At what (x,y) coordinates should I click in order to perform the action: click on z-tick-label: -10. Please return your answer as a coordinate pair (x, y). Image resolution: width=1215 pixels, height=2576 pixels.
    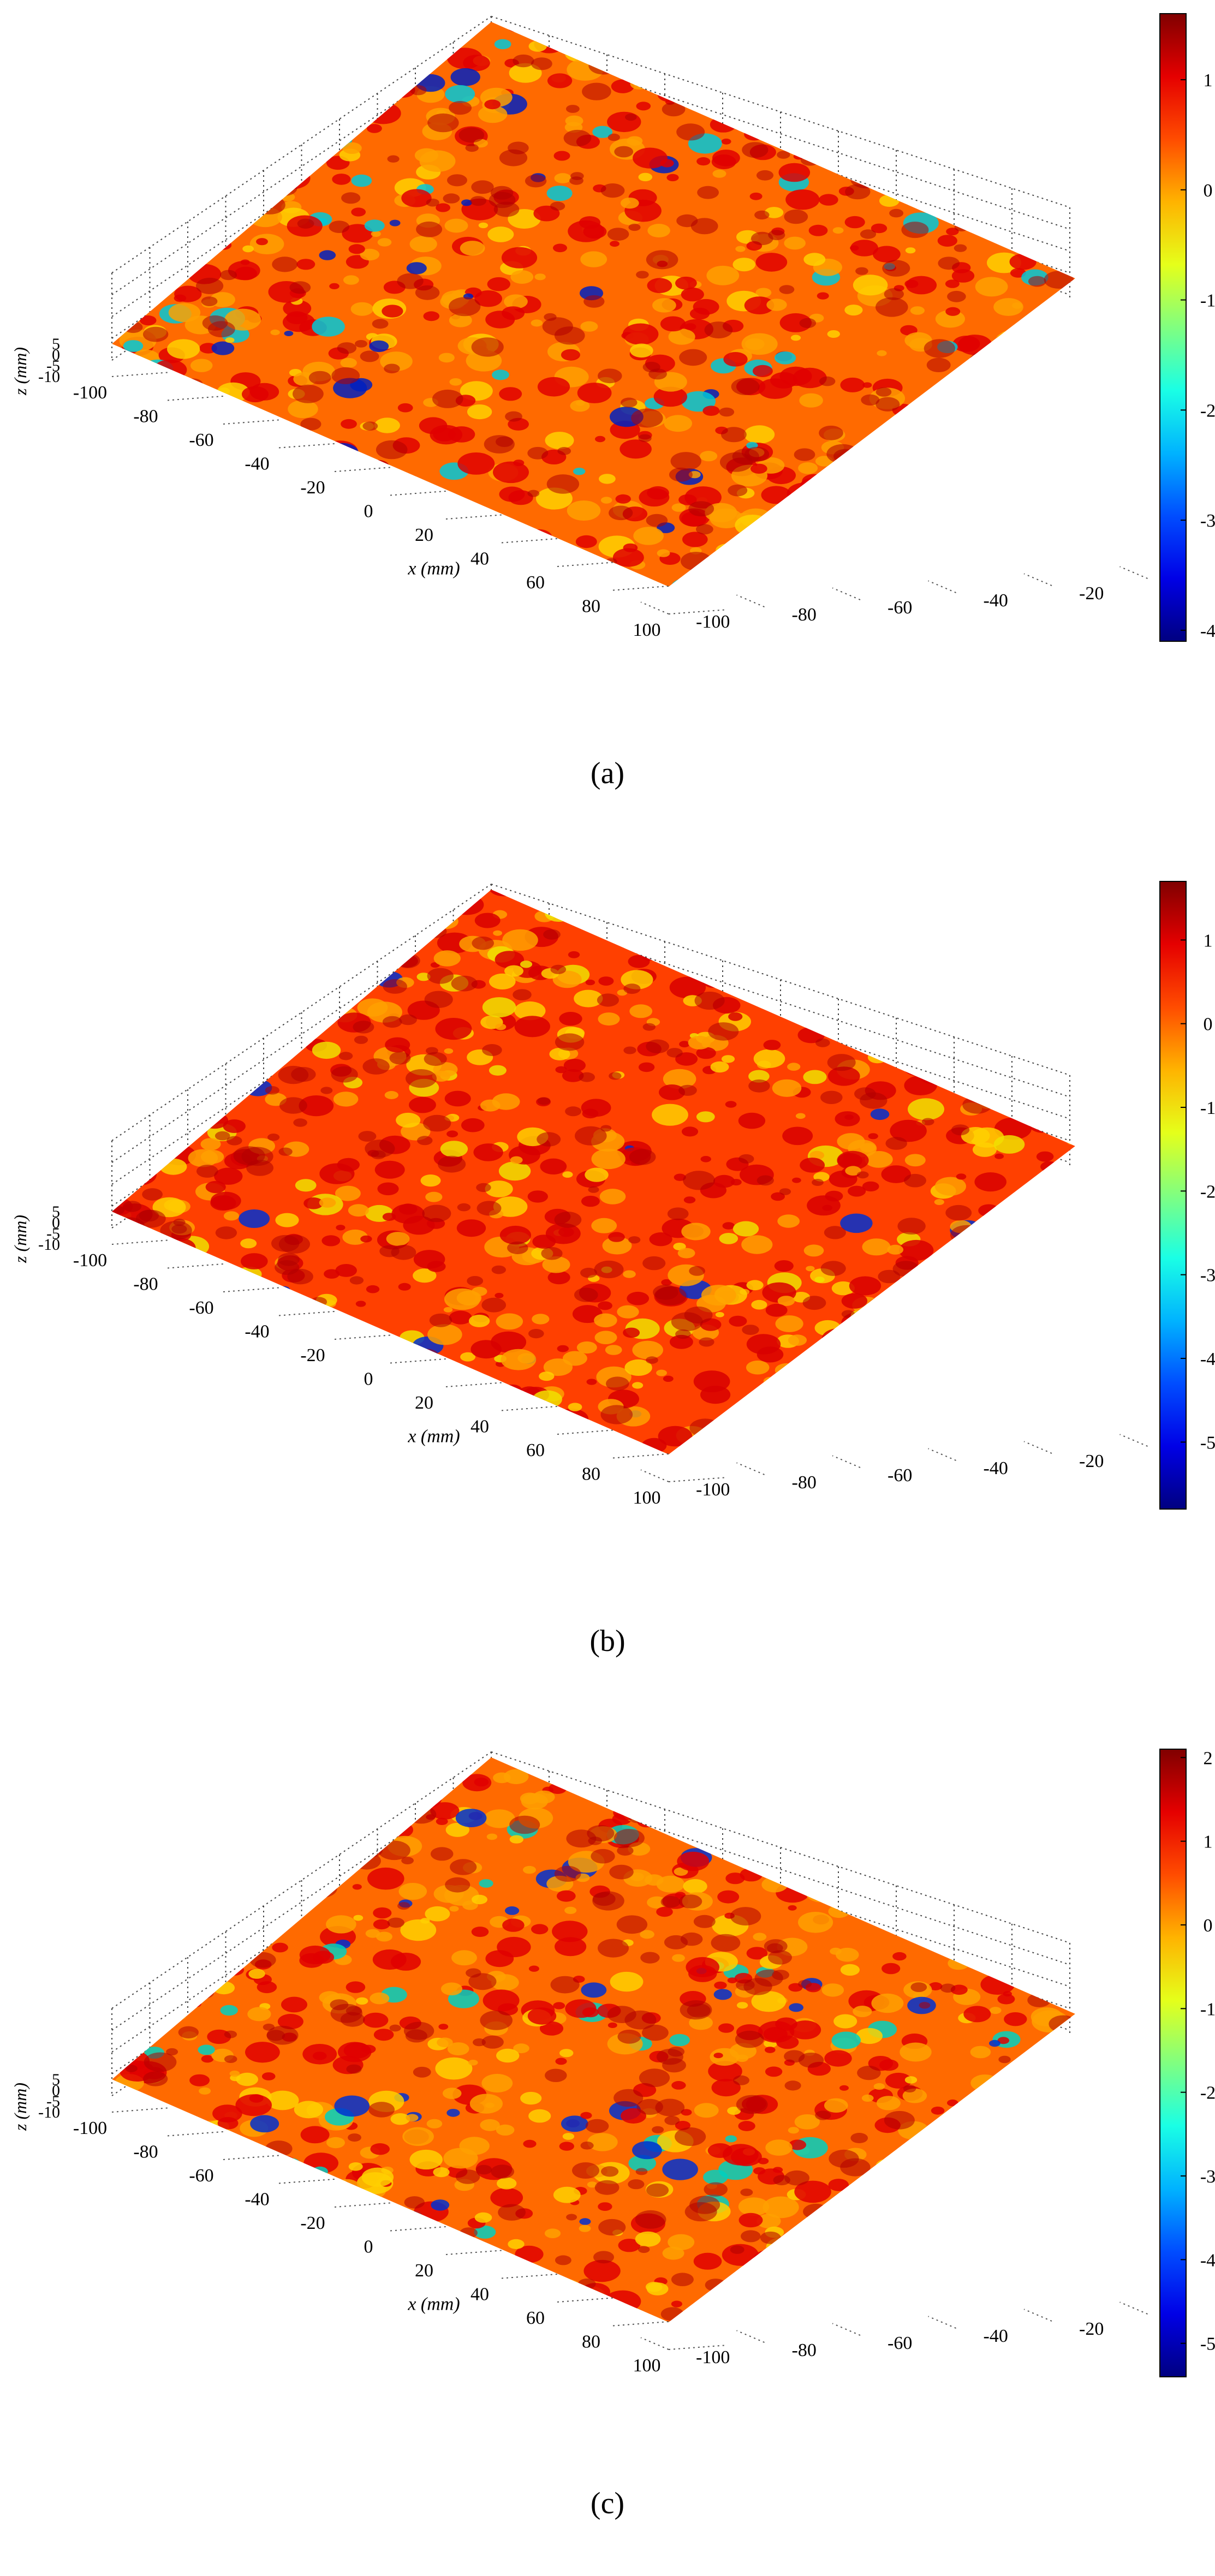
    Looking at the image, I should click on (49, 2112).